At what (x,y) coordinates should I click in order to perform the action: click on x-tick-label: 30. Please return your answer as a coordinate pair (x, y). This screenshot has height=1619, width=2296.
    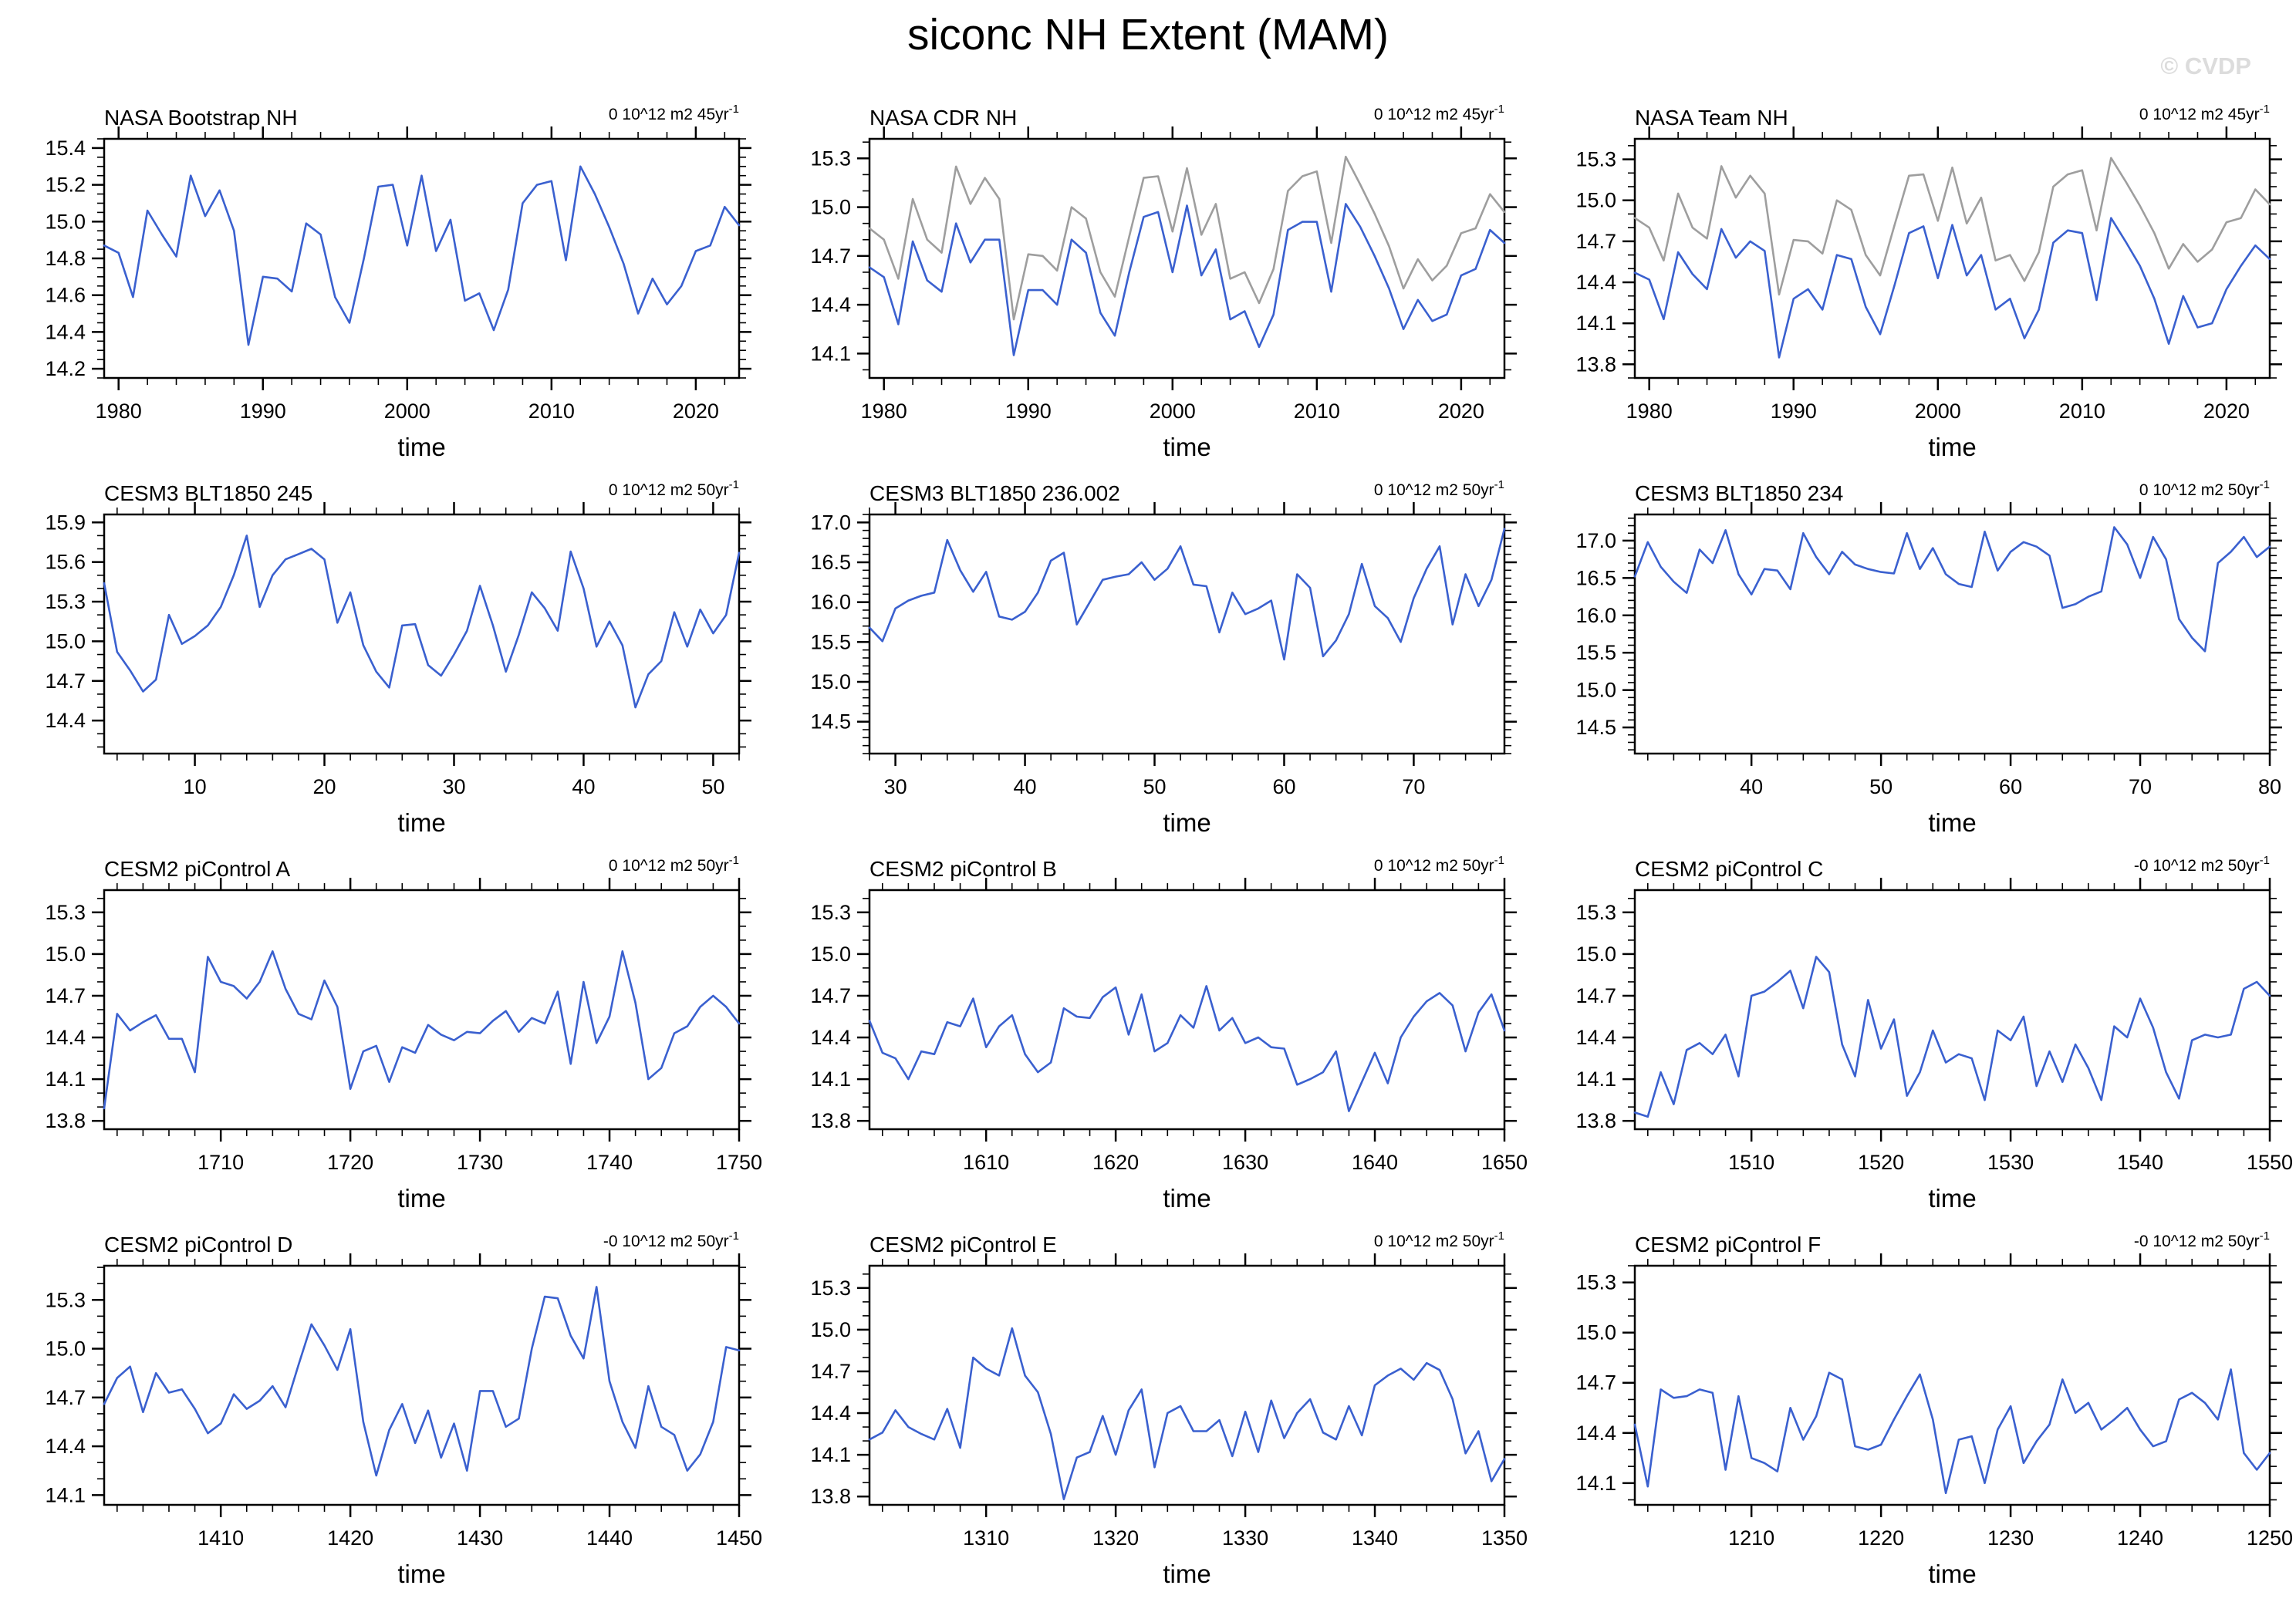
    Looking at the image, I should click on (895, 786).